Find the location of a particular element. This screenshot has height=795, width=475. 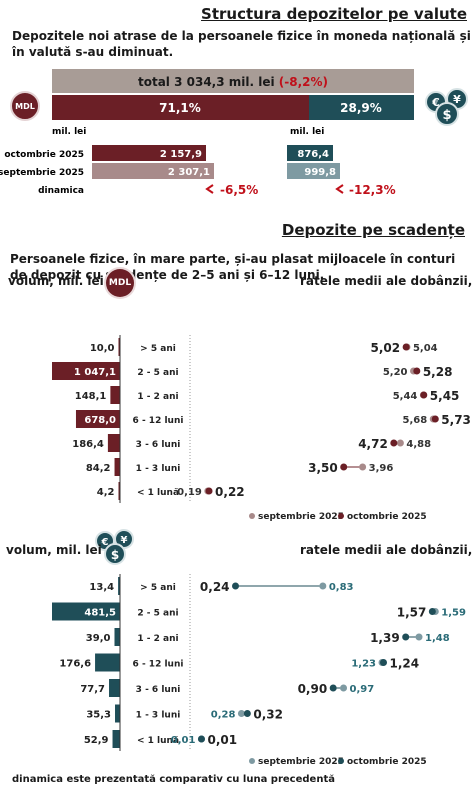

mdl-oct-value: 2 157,9 is located at coordinates (181, 154).